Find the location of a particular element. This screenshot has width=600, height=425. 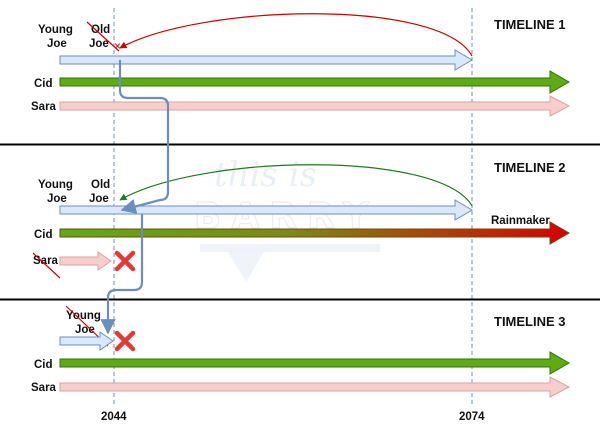

year-2074-label: 2074 is located at coordinates (472, 417).